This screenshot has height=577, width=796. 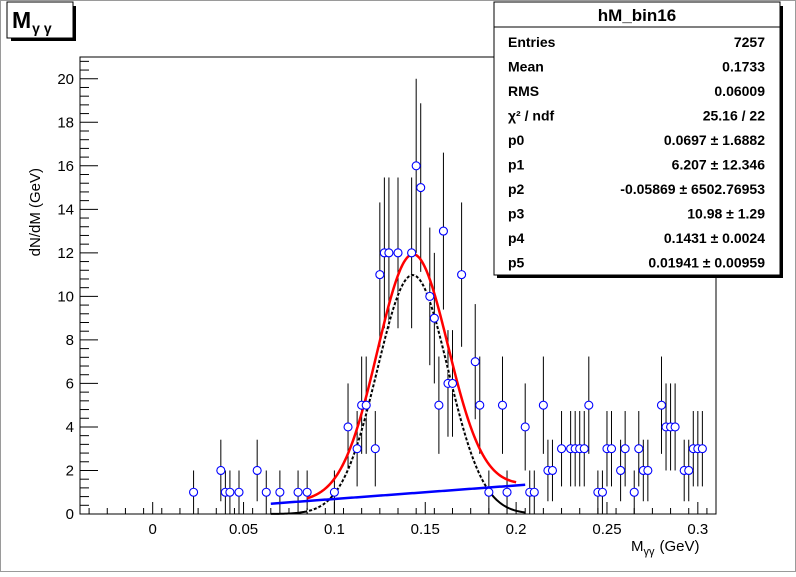 I want to click on stats-label: p2, so click(x=516, y=189).